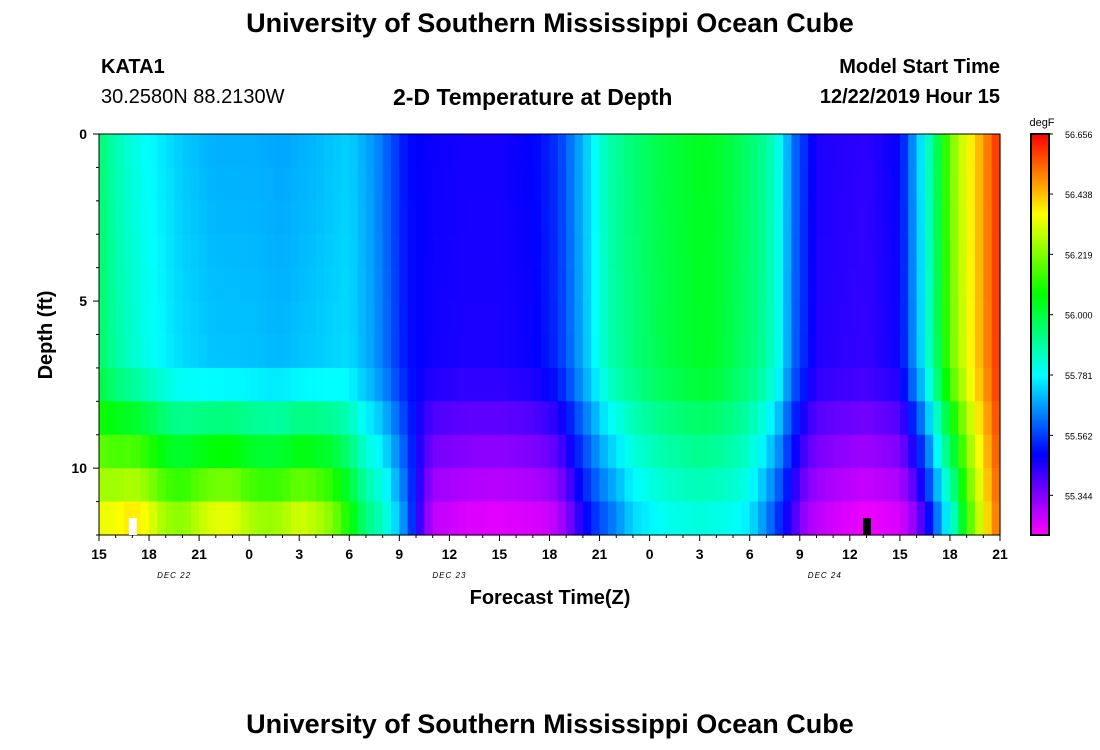 This screenshot has height=750, width=1100. What do you see at coordinates (1041, 123) in the screenshot?
I see `colorbar-unit: degF` at bounding box center [1041, 123].